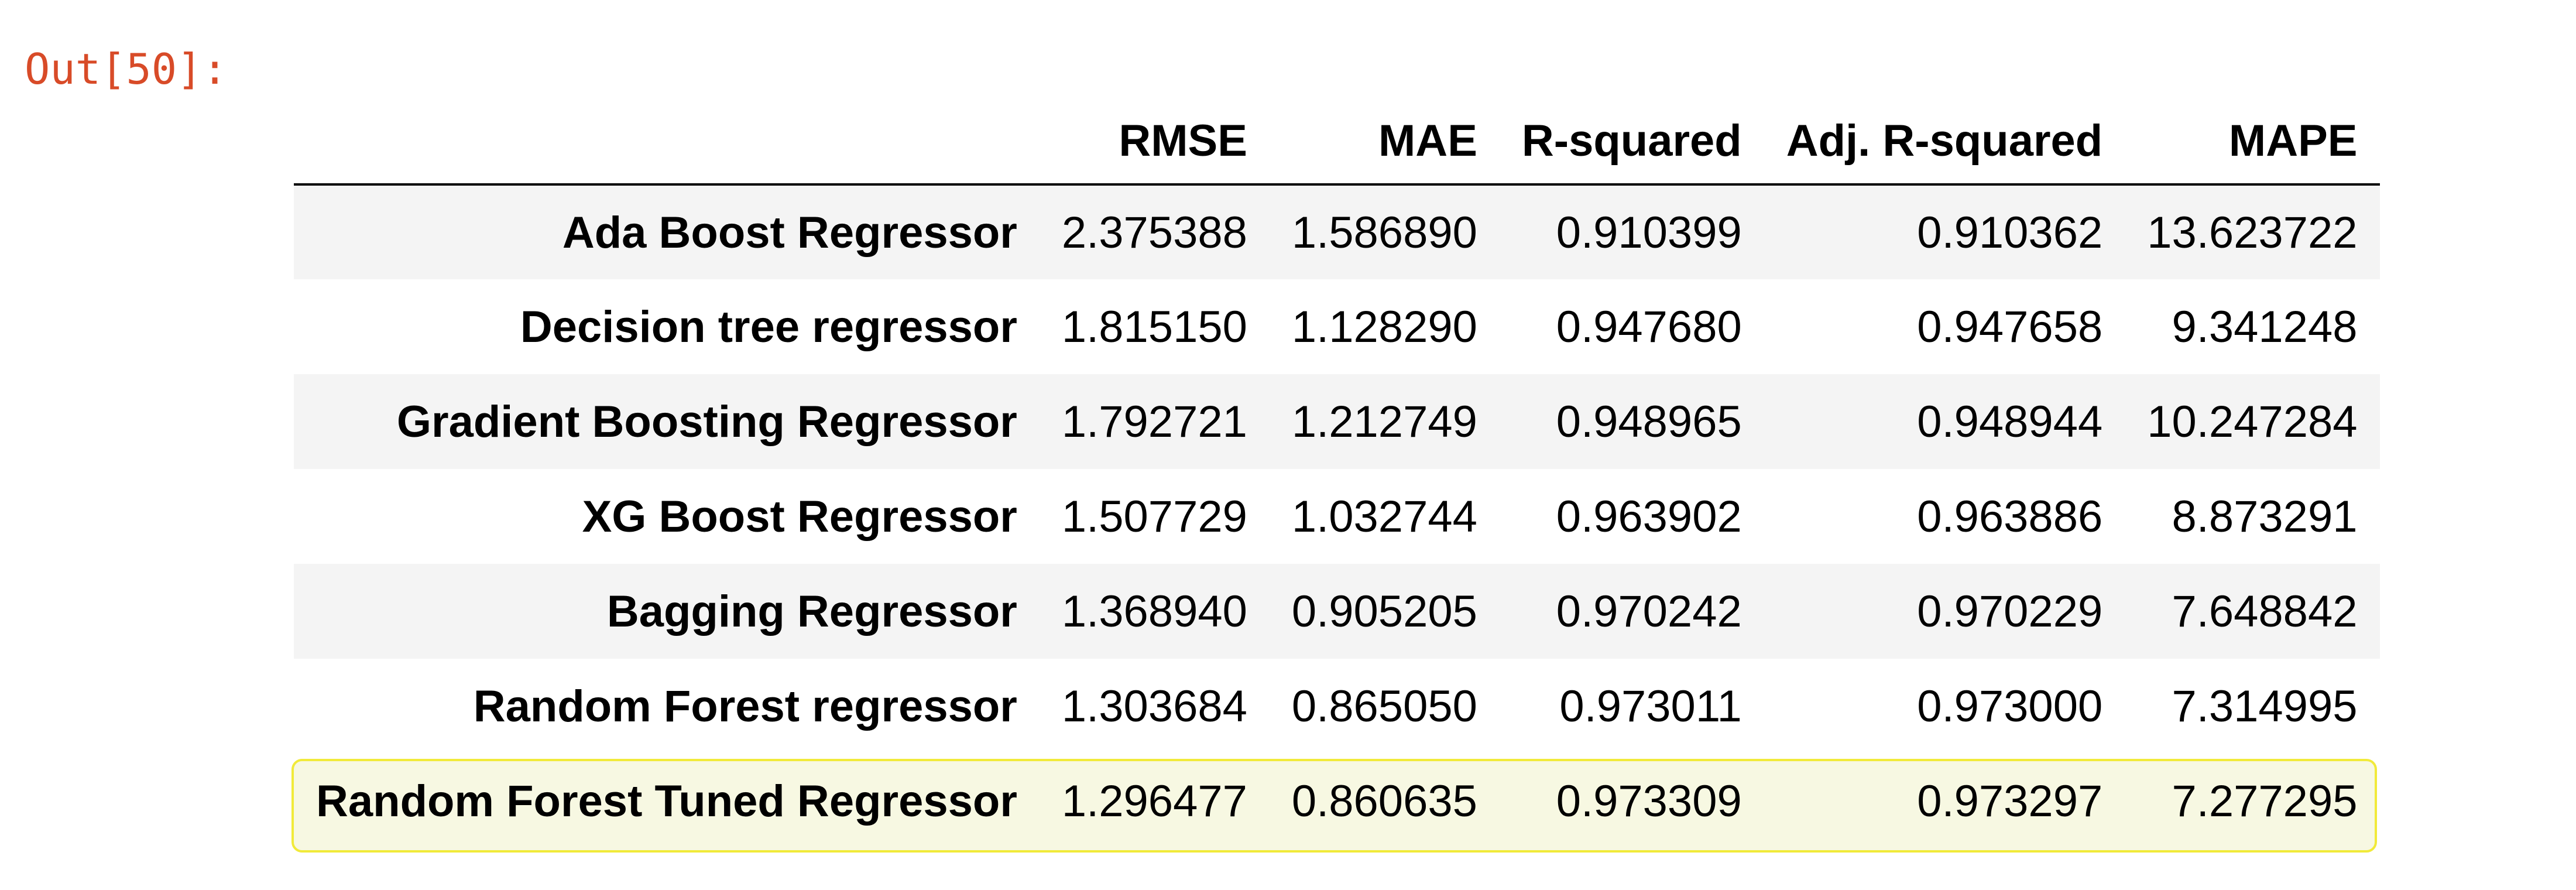  I want to click on row-label: Random Forest Tuned Regressor, so click(667, 801).